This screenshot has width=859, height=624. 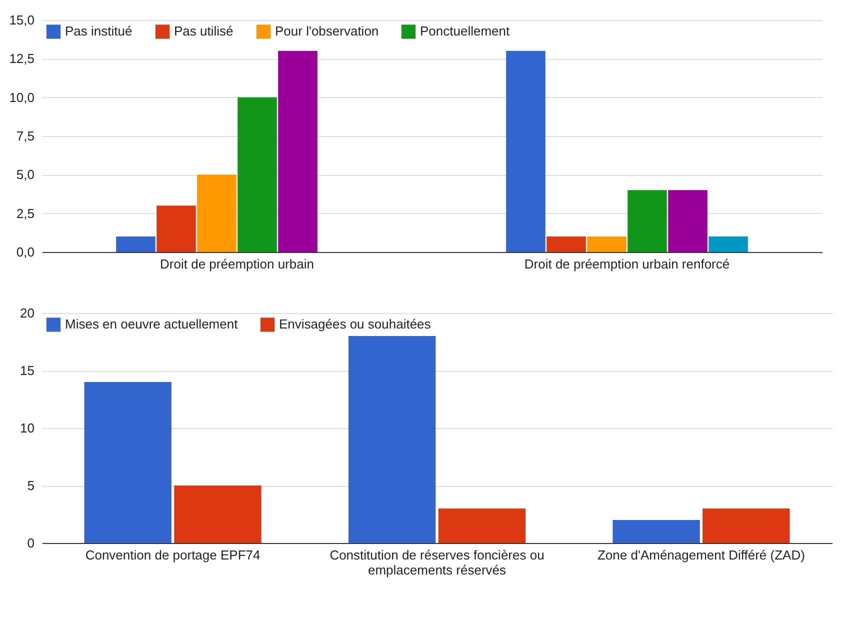 What do you see at coordinates (27, 370) in the screenshot?
I see `y-tick-label: 15` at bounding box center [27, 370].